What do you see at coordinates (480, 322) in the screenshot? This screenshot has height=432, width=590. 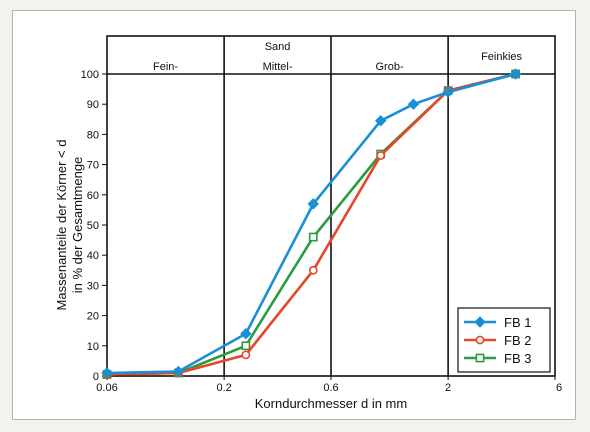 I see `legend-marker-fb1` at bounding box center [480, 322].